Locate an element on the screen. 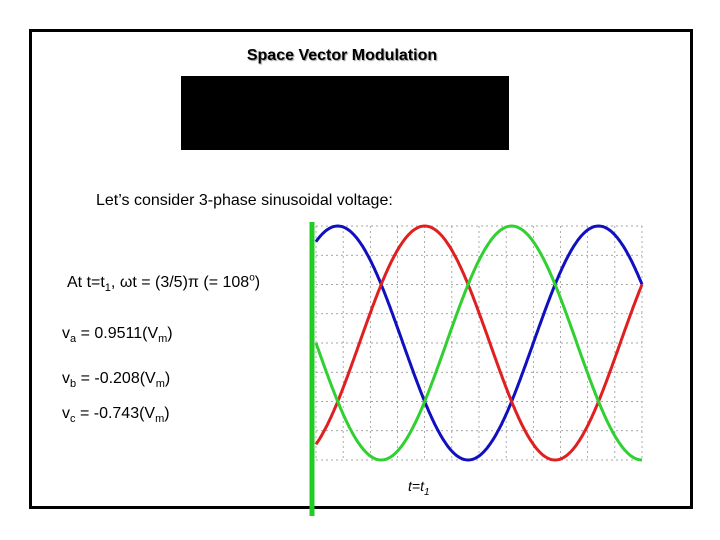 The height and width of the screenshot is (540, 720). vb-value: vb = -0.208(Vm) is located at coordinates (116, 380).